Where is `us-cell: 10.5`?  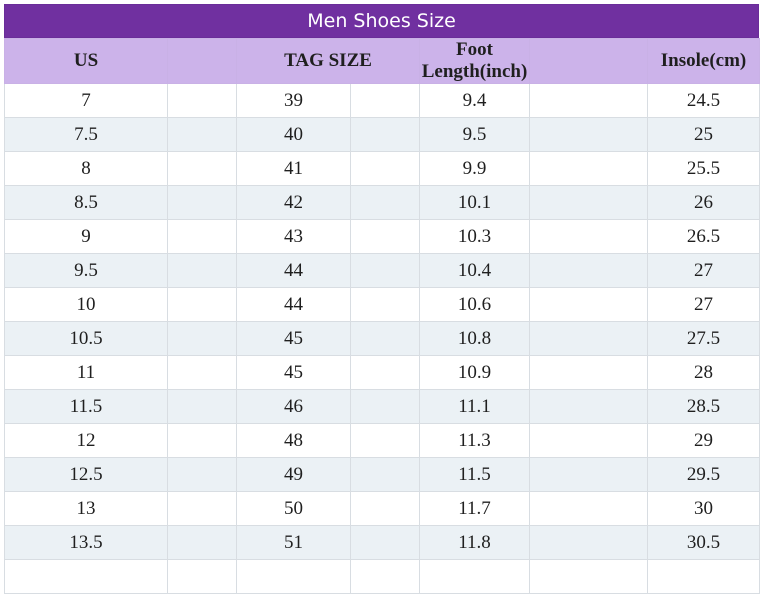
us-cell: 10.5 is located at coordinates (86, 338).